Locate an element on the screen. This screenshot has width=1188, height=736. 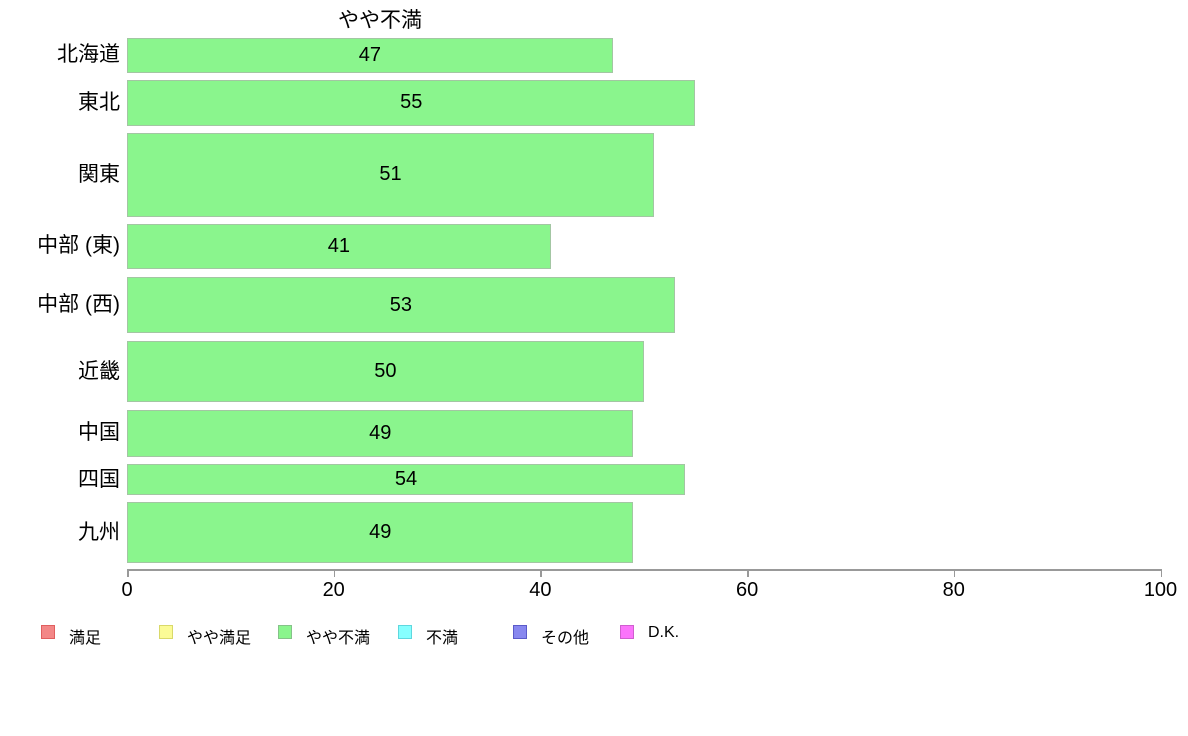
legend-label: その他 is located at coordinates (565, 638).